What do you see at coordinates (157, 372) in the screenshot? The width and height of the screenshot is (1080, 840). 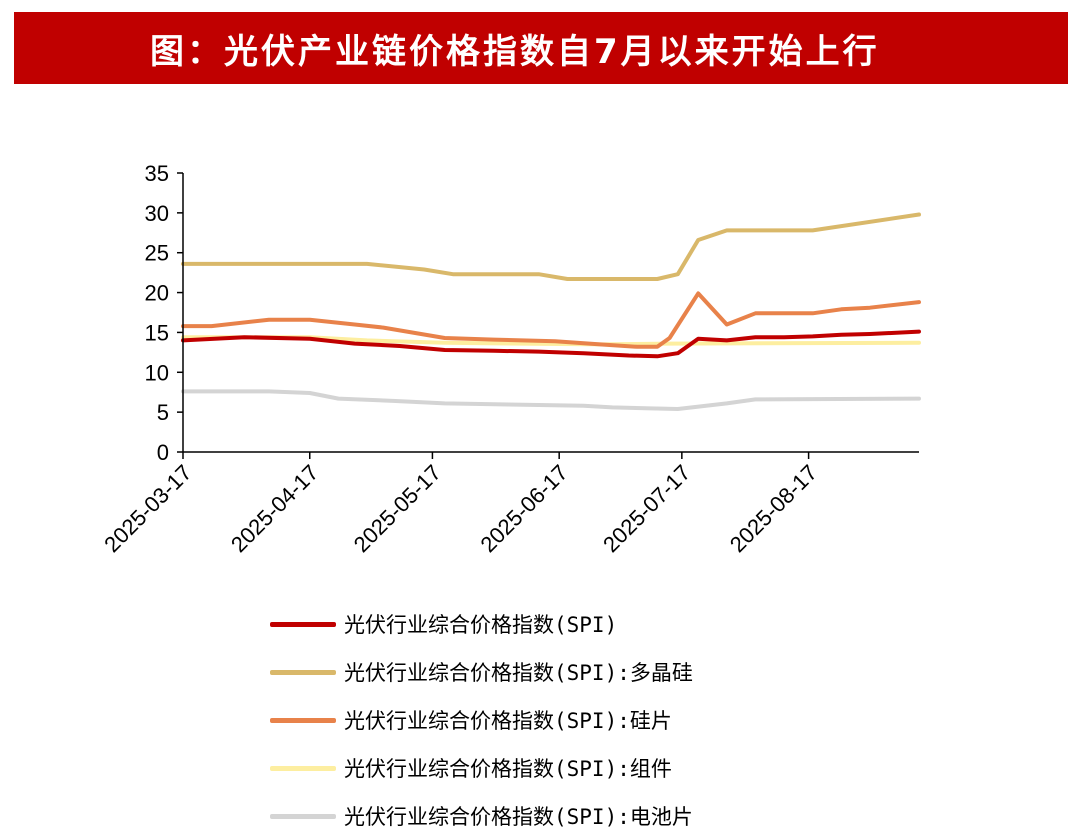 I see `y-tick-label: 10` at bounding box center [157, 372].